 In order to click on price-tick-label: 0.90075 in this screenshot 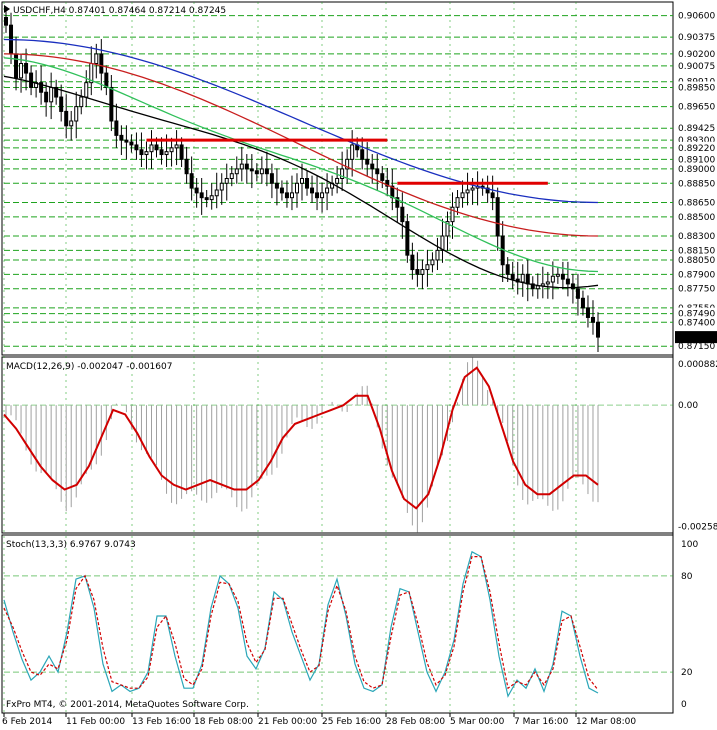, I will do `click(696, 67)`.